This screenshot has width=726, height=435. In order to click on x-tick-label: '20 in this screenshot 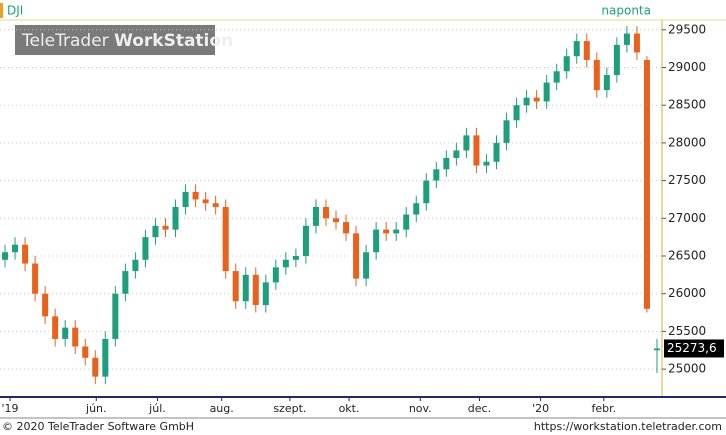, I will do `click(540, 408)`.